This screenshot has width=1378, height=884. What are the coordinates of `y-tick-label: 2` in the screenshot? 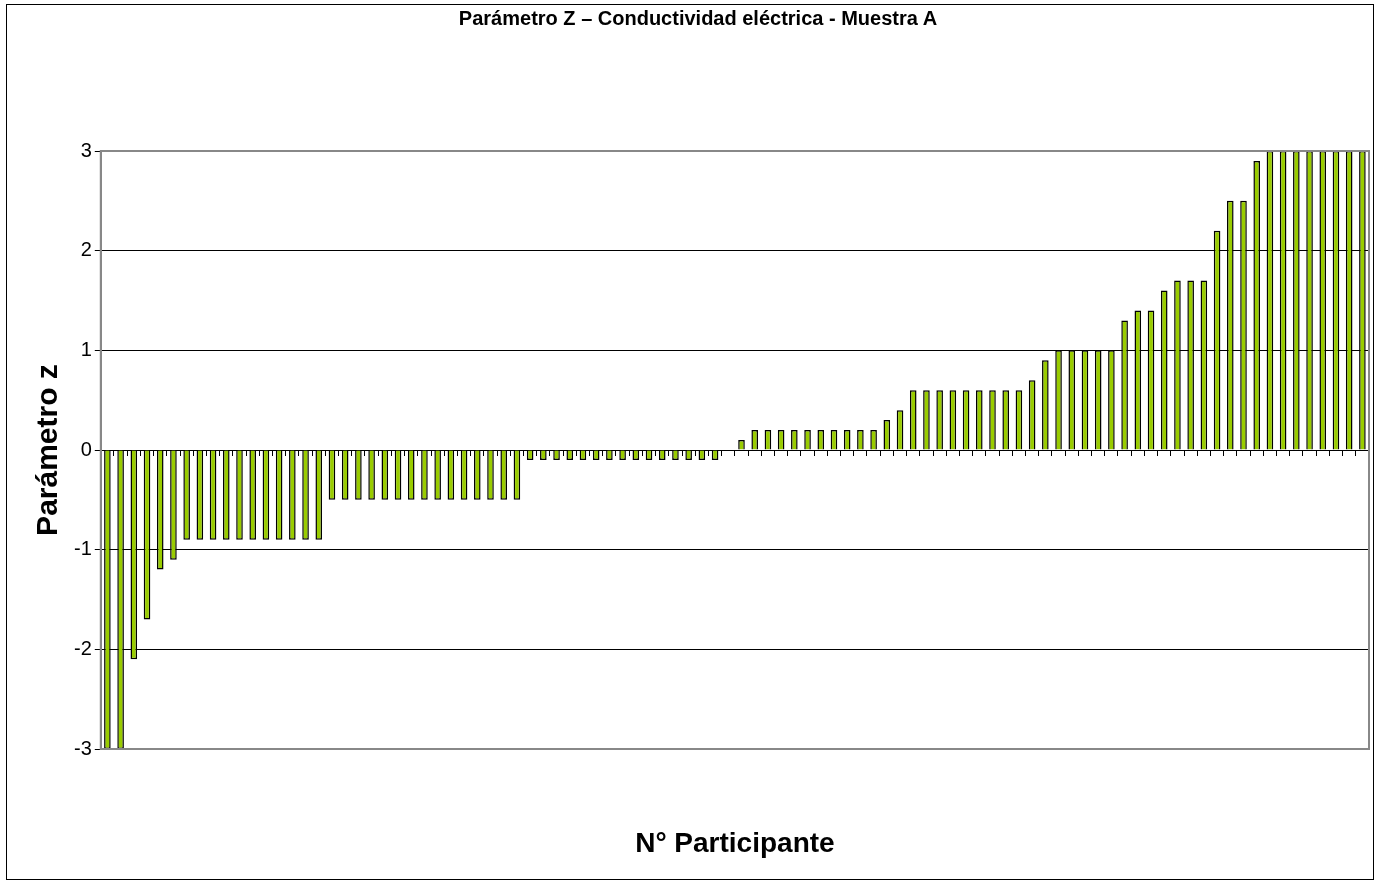 It's located at (86, 249).